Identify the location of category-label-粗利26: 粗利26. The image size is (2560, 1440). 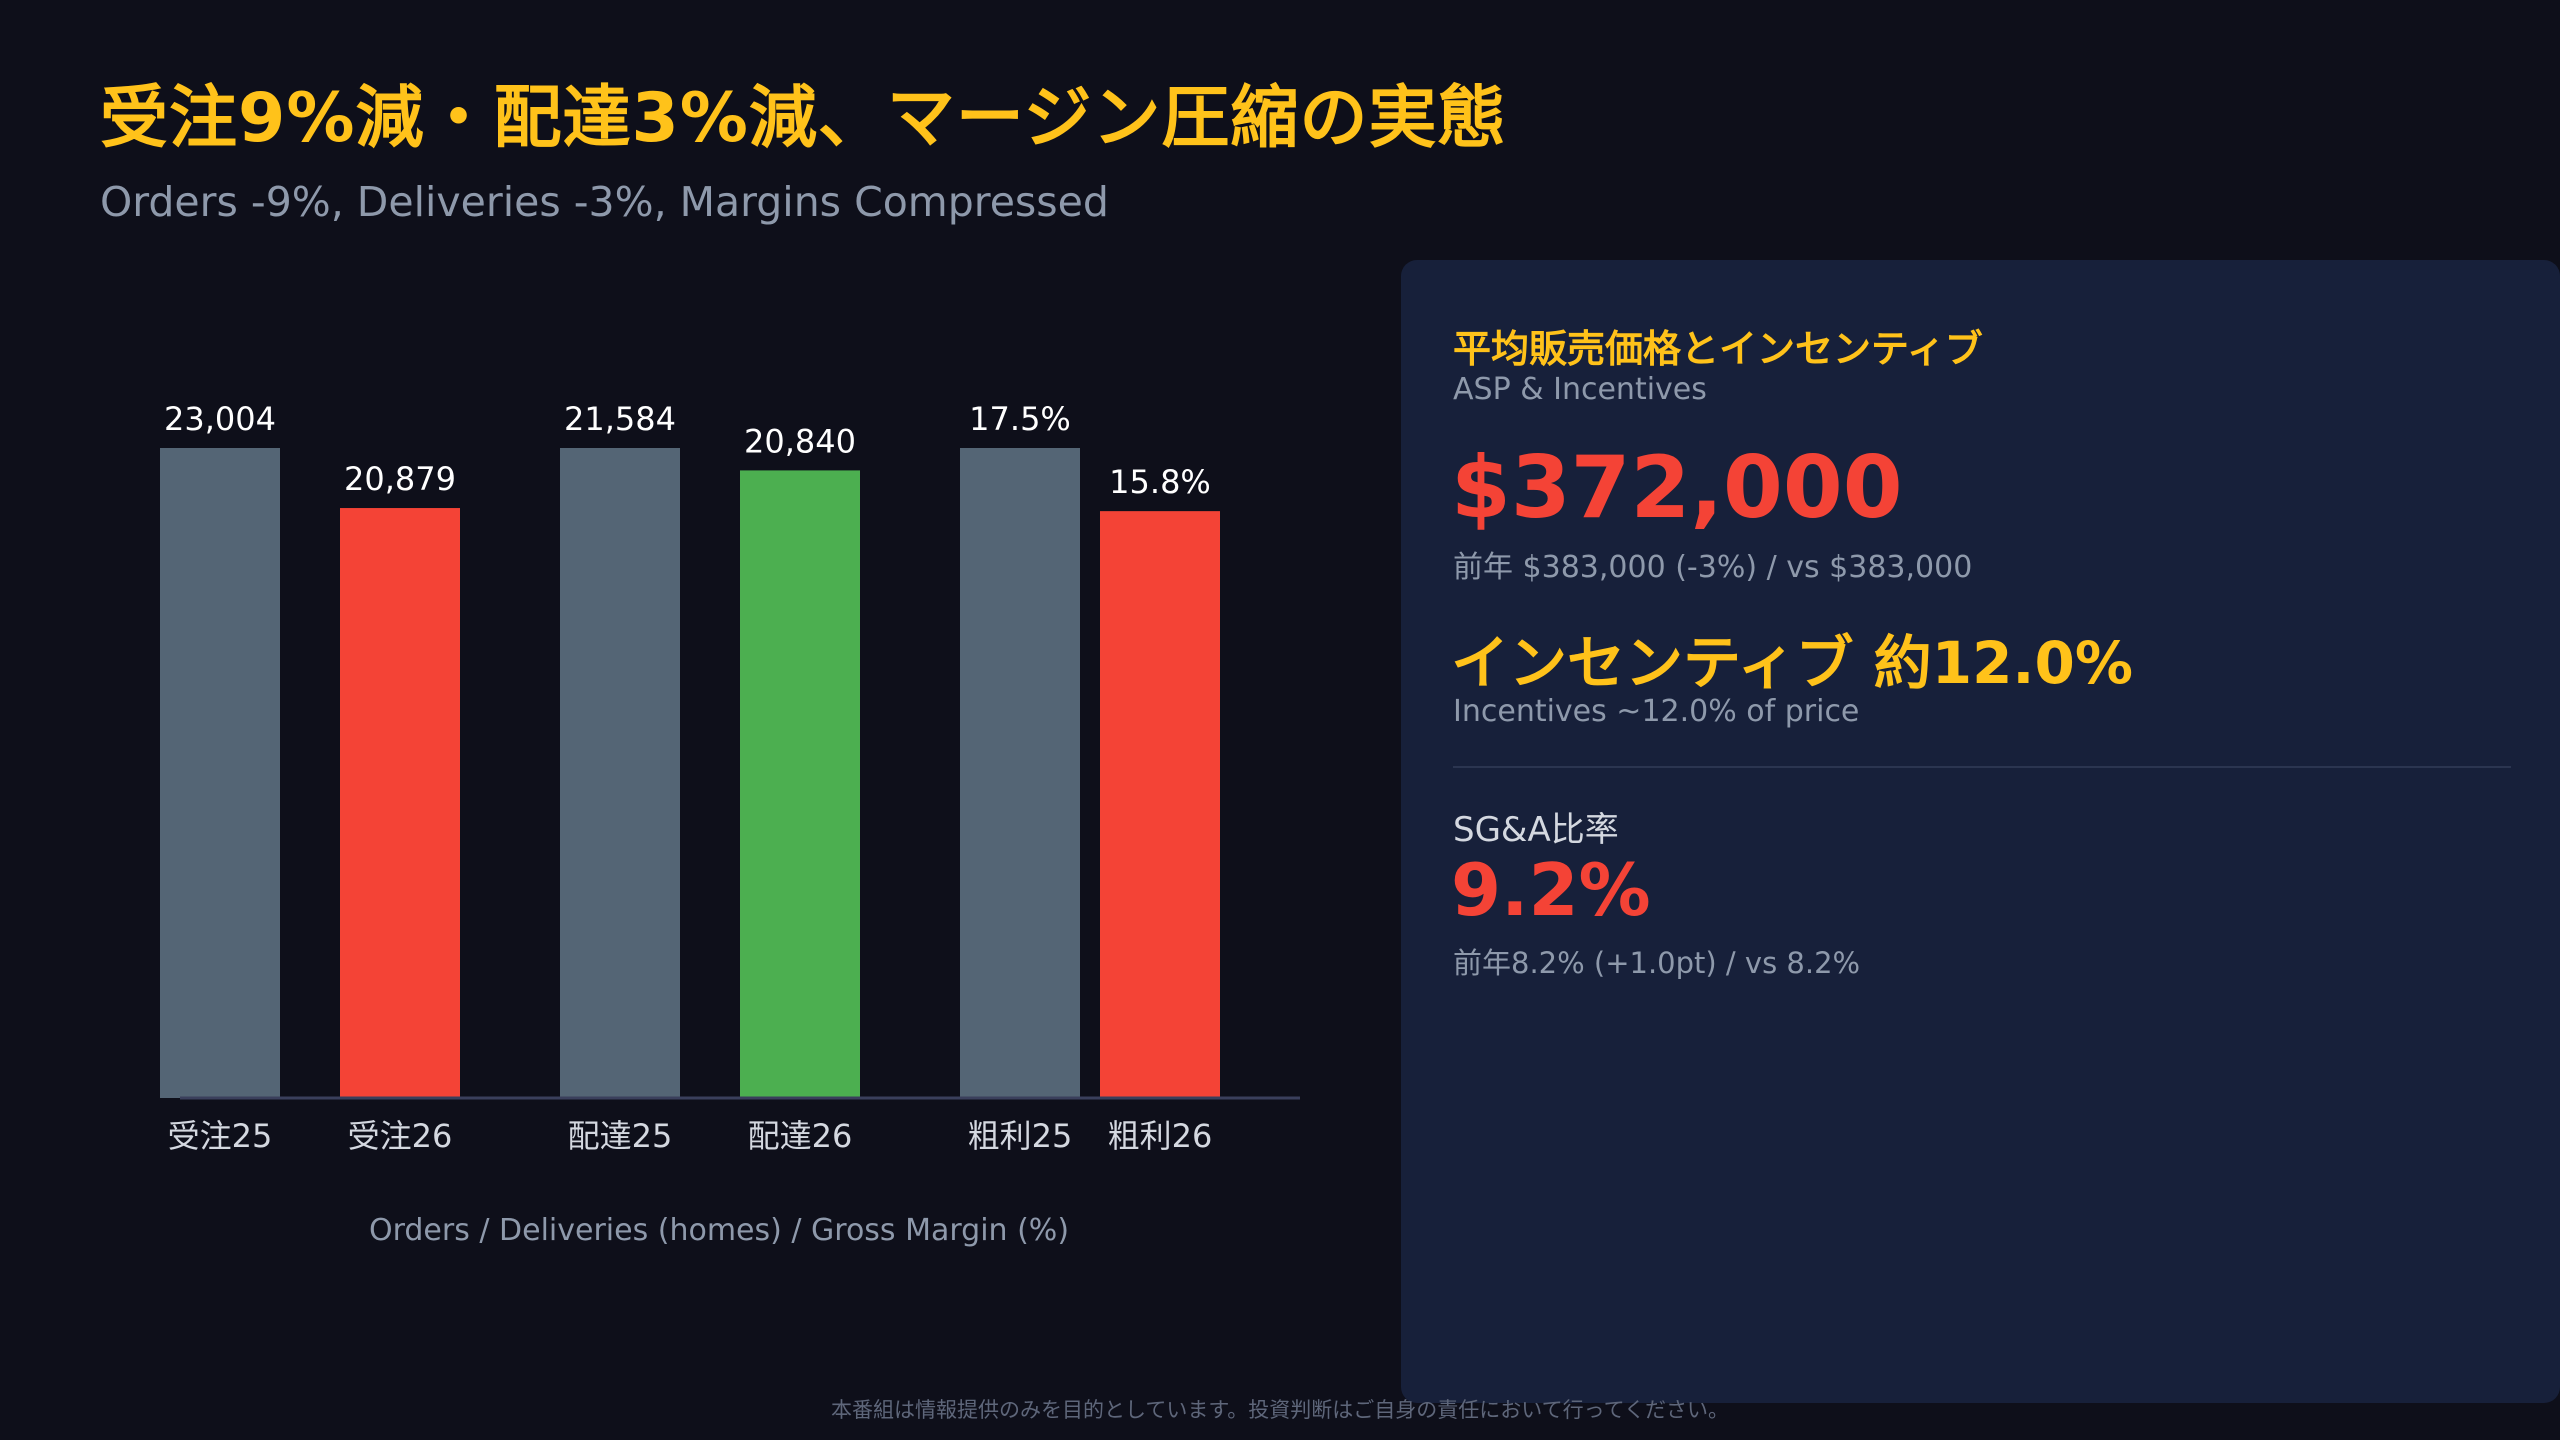
(1160, 1136).